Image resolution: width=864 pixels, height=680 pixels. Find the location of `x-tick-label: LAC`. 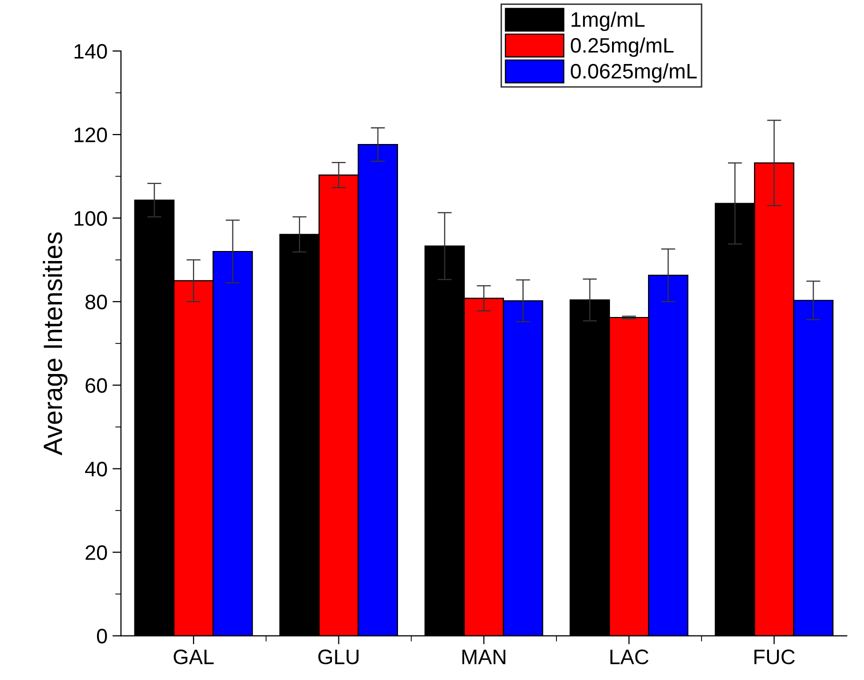

x-tick-label: LAC is located at coordinates (629, 657).